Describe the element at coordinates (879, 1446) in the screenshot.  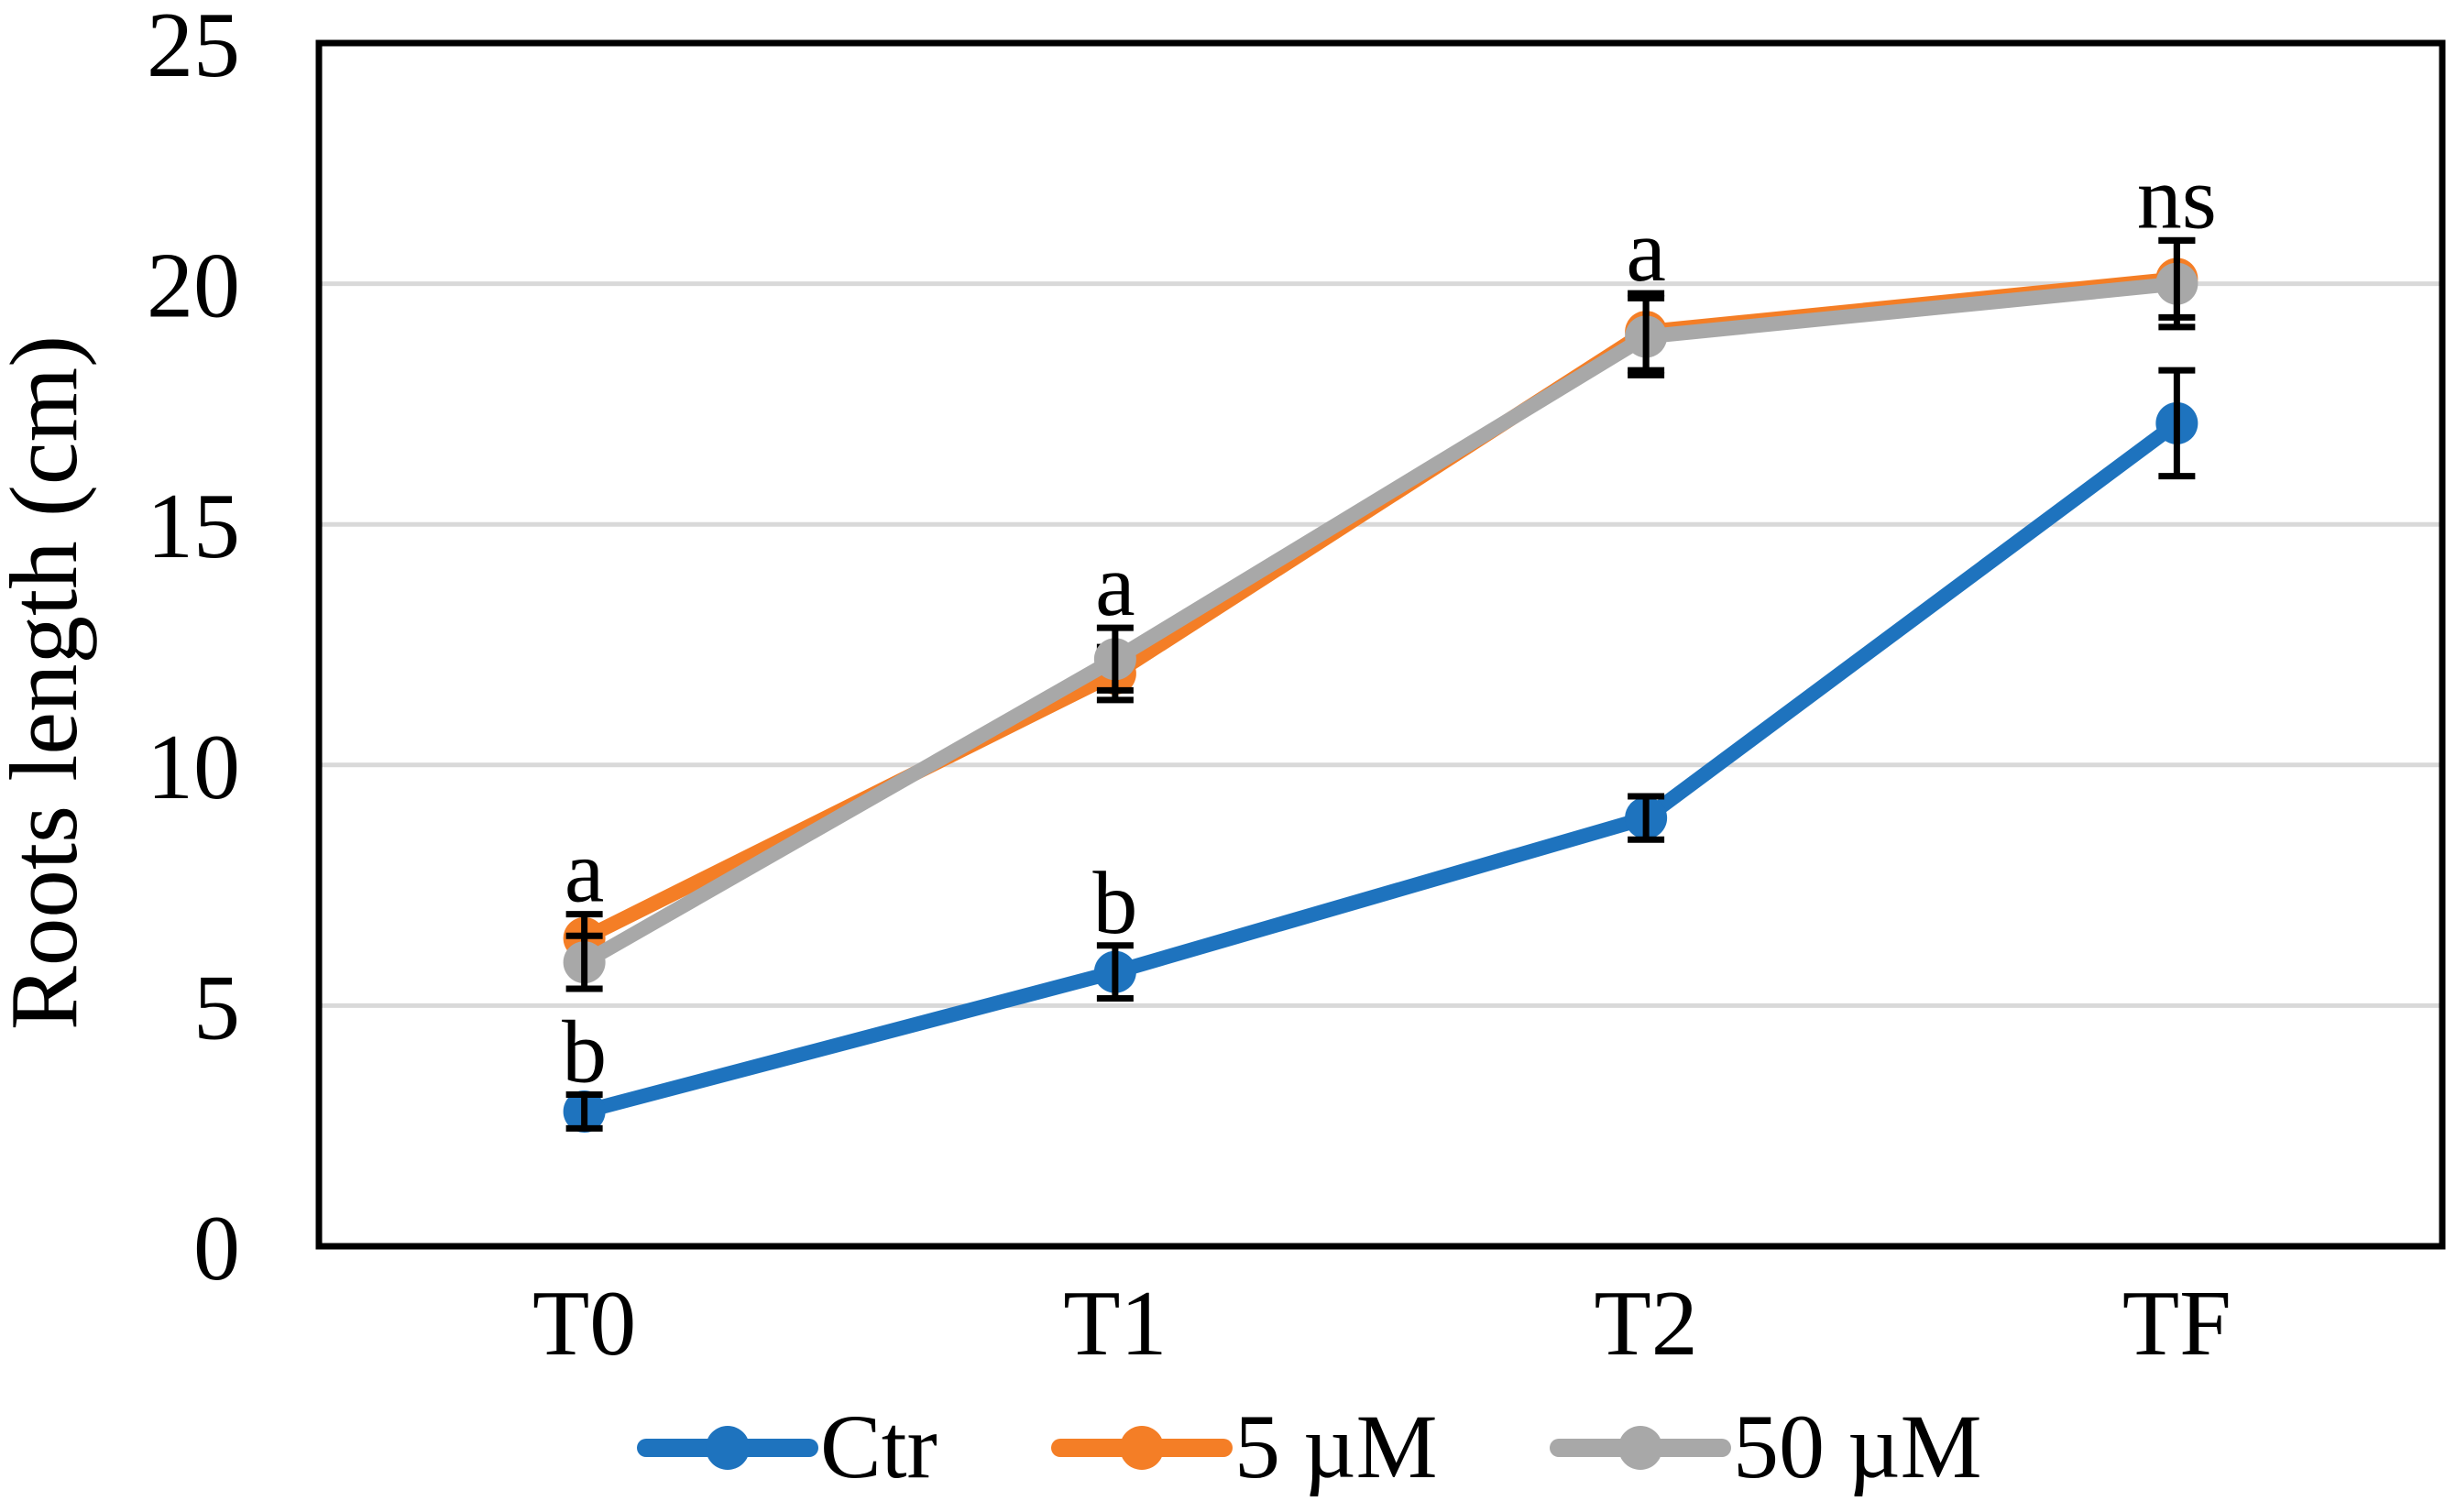
I see `legend-label: Ctr` at that location.